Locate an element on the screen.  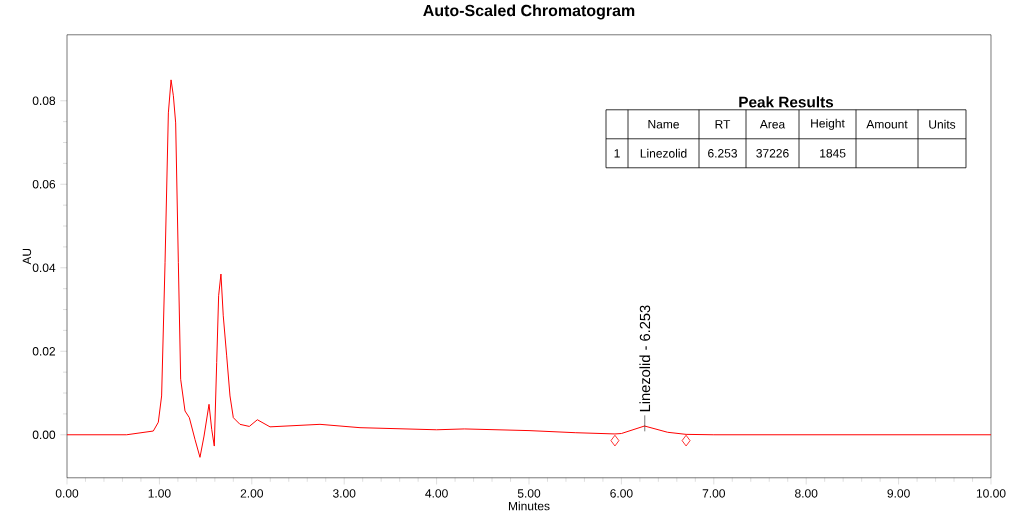
y-tick-label: 0.08 is located at coordinates (44, 101).